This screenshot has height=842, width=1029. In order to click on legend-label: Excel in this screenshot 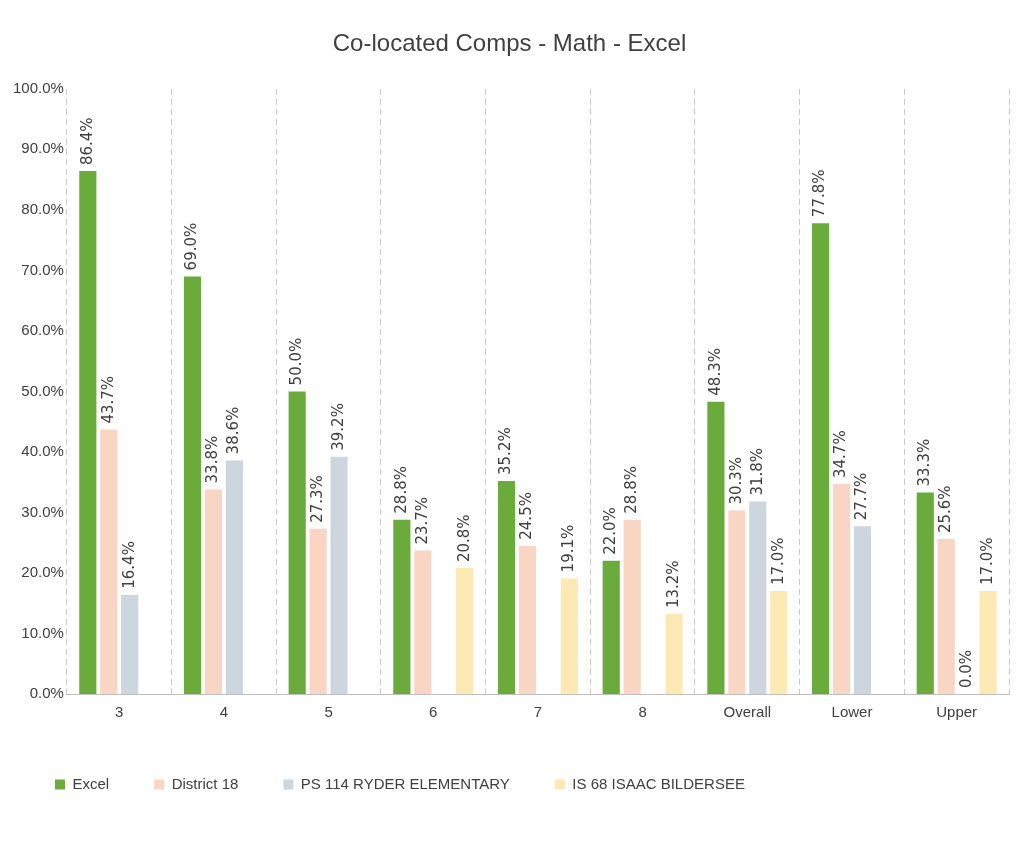, I will do `click(91, 783)`.